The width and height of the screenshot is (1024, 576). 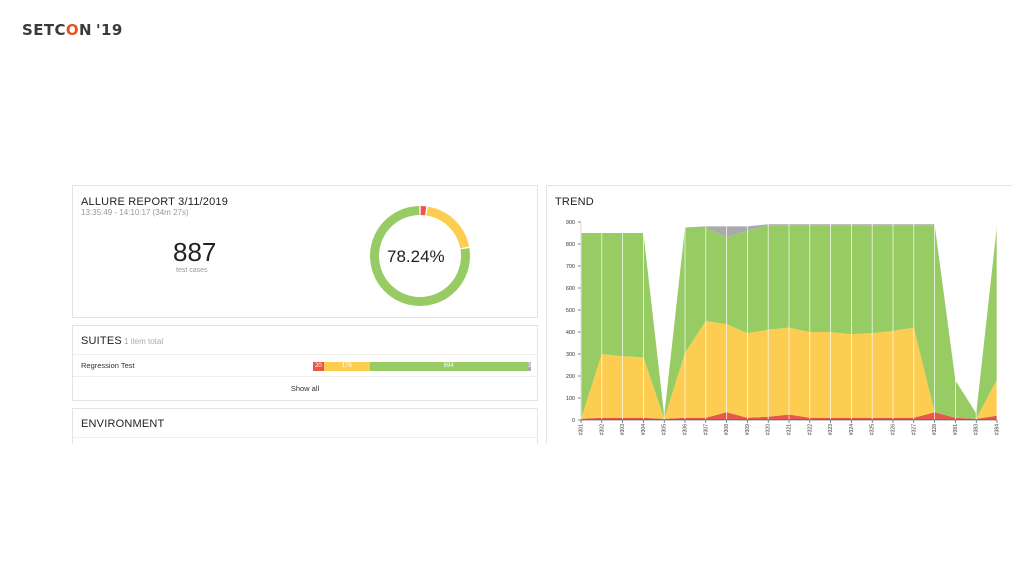 I want to click on success-rate-donut, so click(x=420, y=256).